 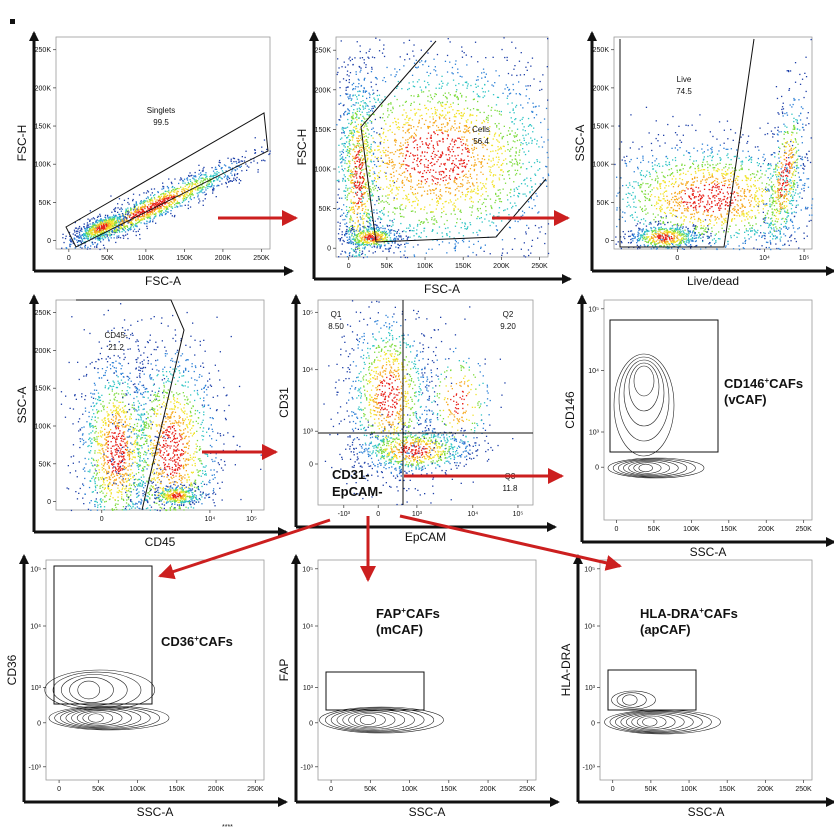 What do you see at coordinates (167, 180) in the screenshot?
I see `singlets-gate` at bounding box center [167, 180].